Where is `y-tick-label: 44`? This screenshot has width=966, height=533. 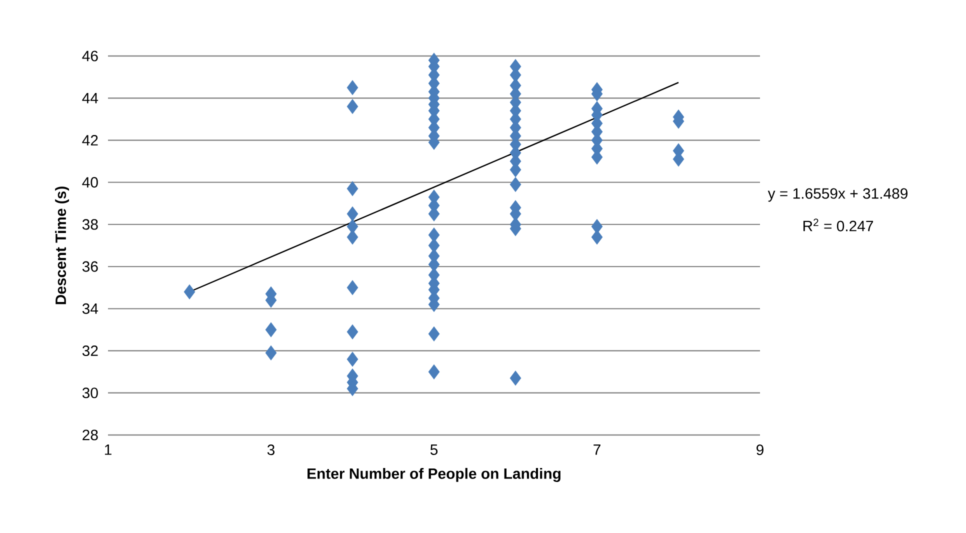 y-tick-label: 44 is located at coordinates (90, 98).